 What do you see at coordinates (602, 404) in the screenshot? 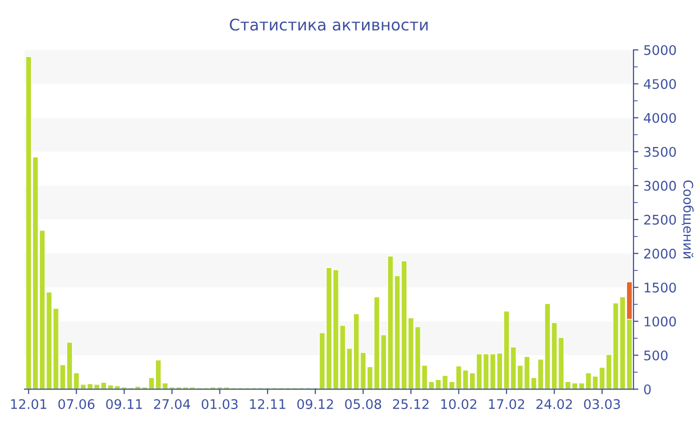
I see `x-tick-label: 03.03` at bounding box center [602, 404].